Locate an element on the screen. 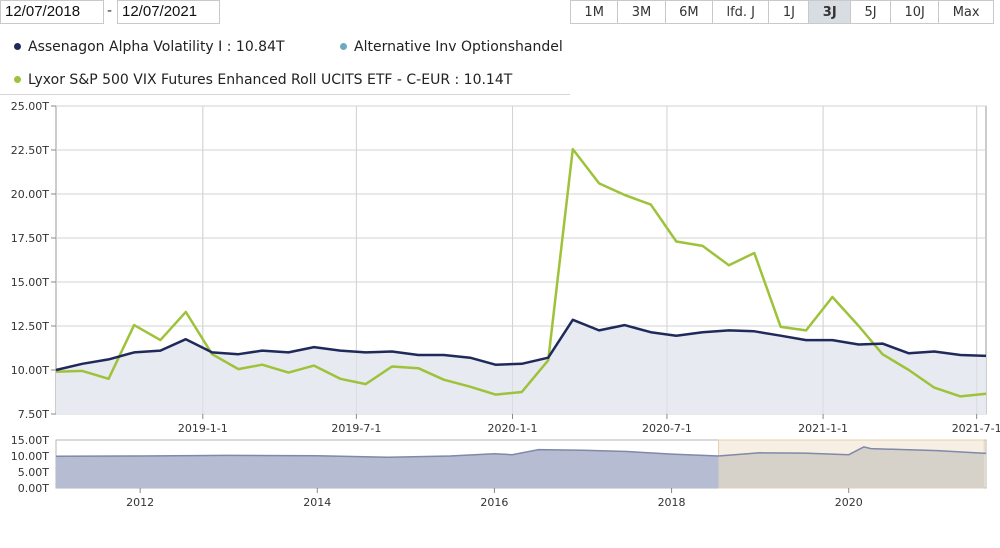  range-selector: 1M 3M 6M lfd. J 1J 3J 5J 10J Max is located at coordinates (782, 12).